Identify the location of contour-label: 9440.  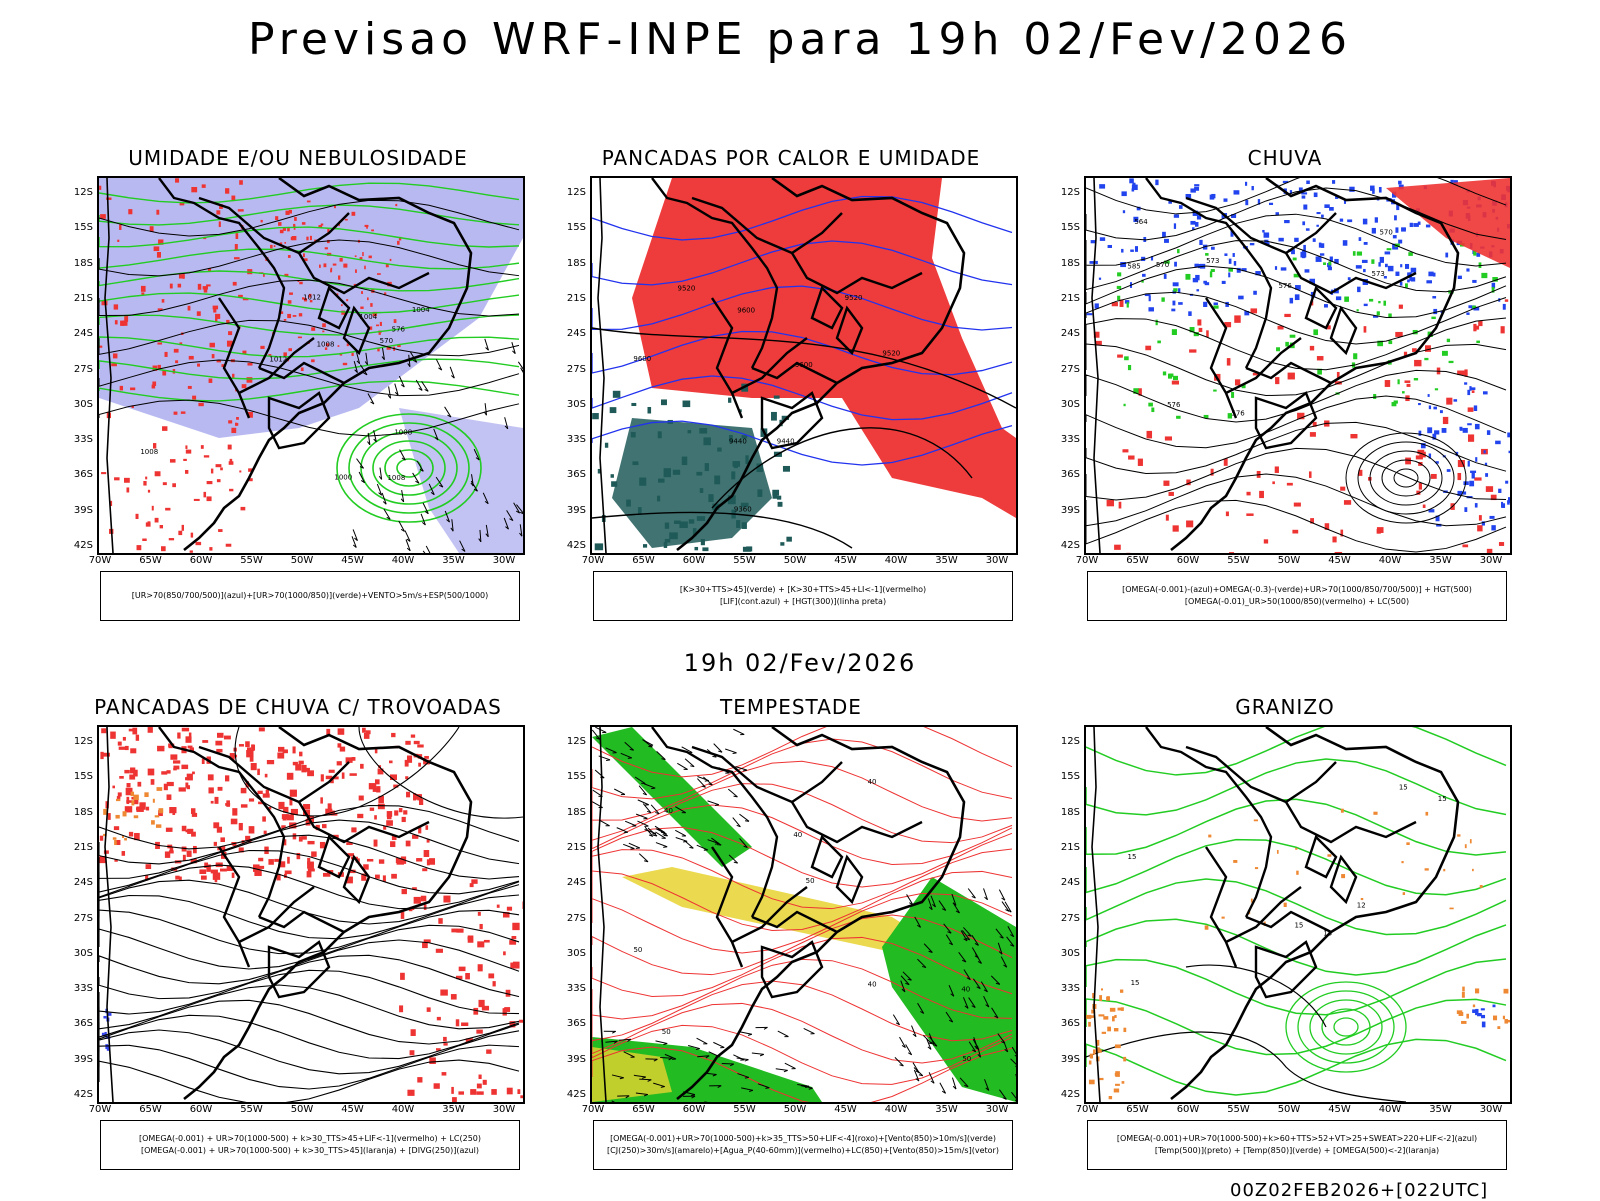
(738, 441).